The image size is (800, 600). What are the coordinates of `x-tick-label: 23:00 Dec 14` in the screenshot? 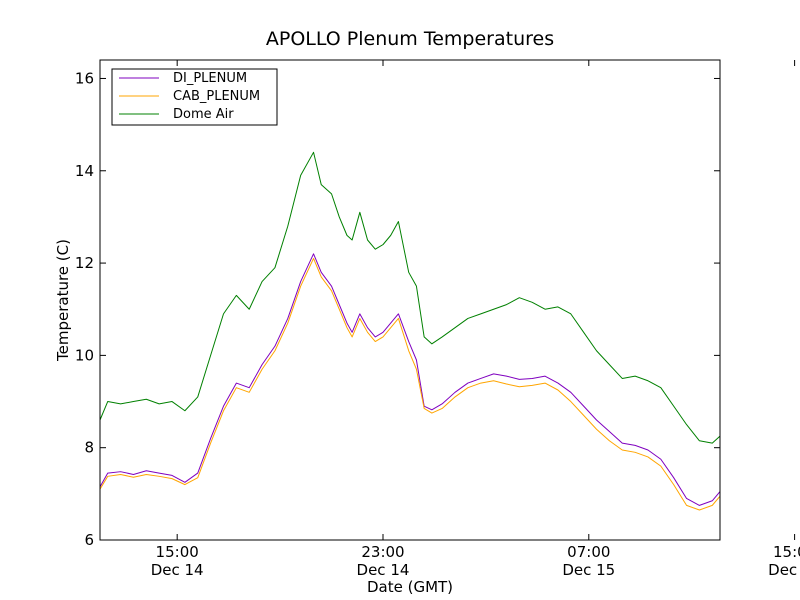 It's located at (383, 561).